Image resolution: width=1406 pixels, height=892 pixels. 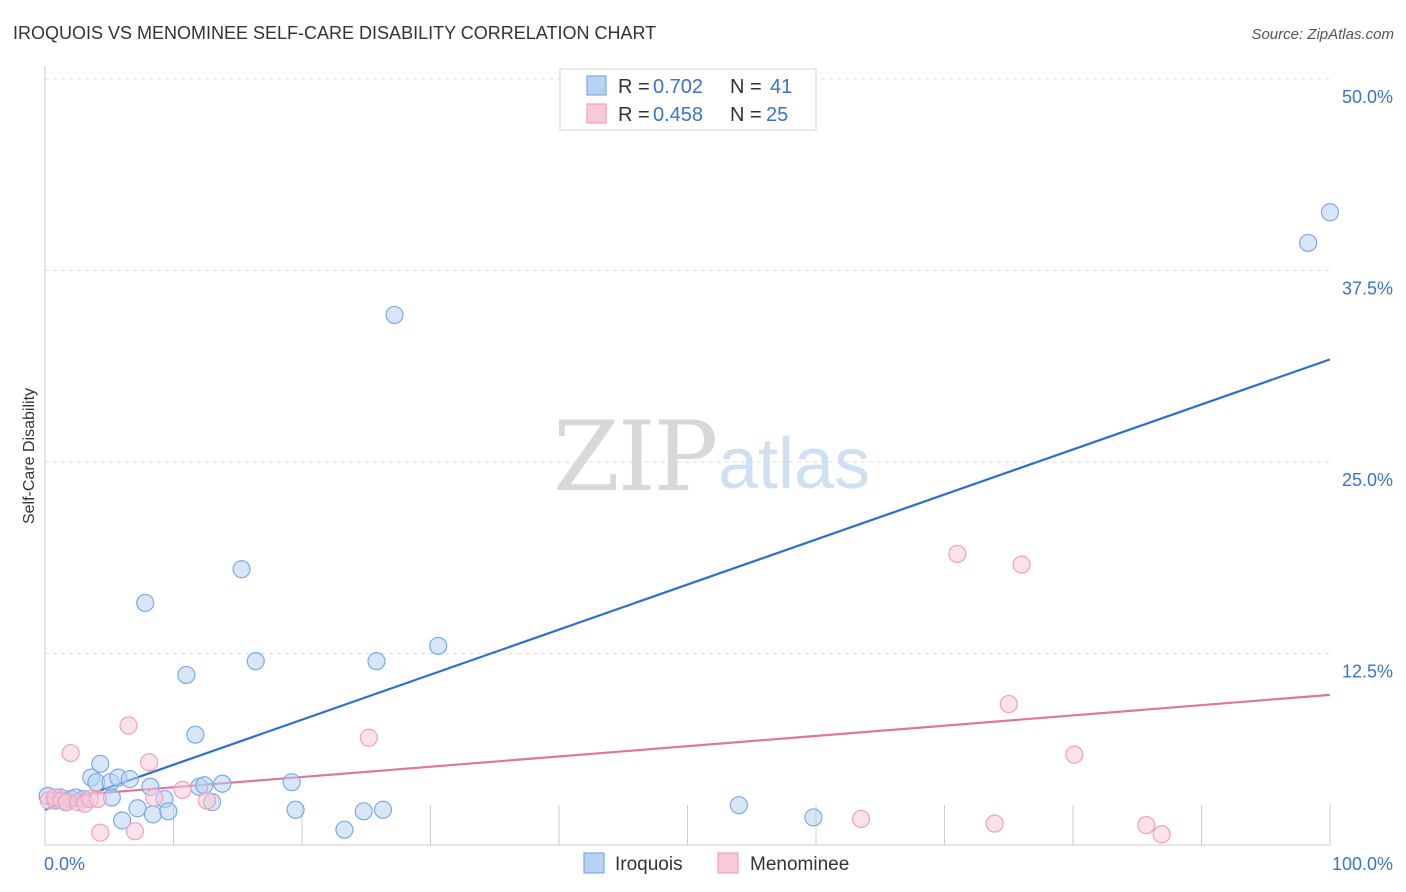 What do you see at coordinates (649, 864) in the screenshot?
I see `legend-bottom-label-iroquois: Iroquois` at bounding box center [649, 864].